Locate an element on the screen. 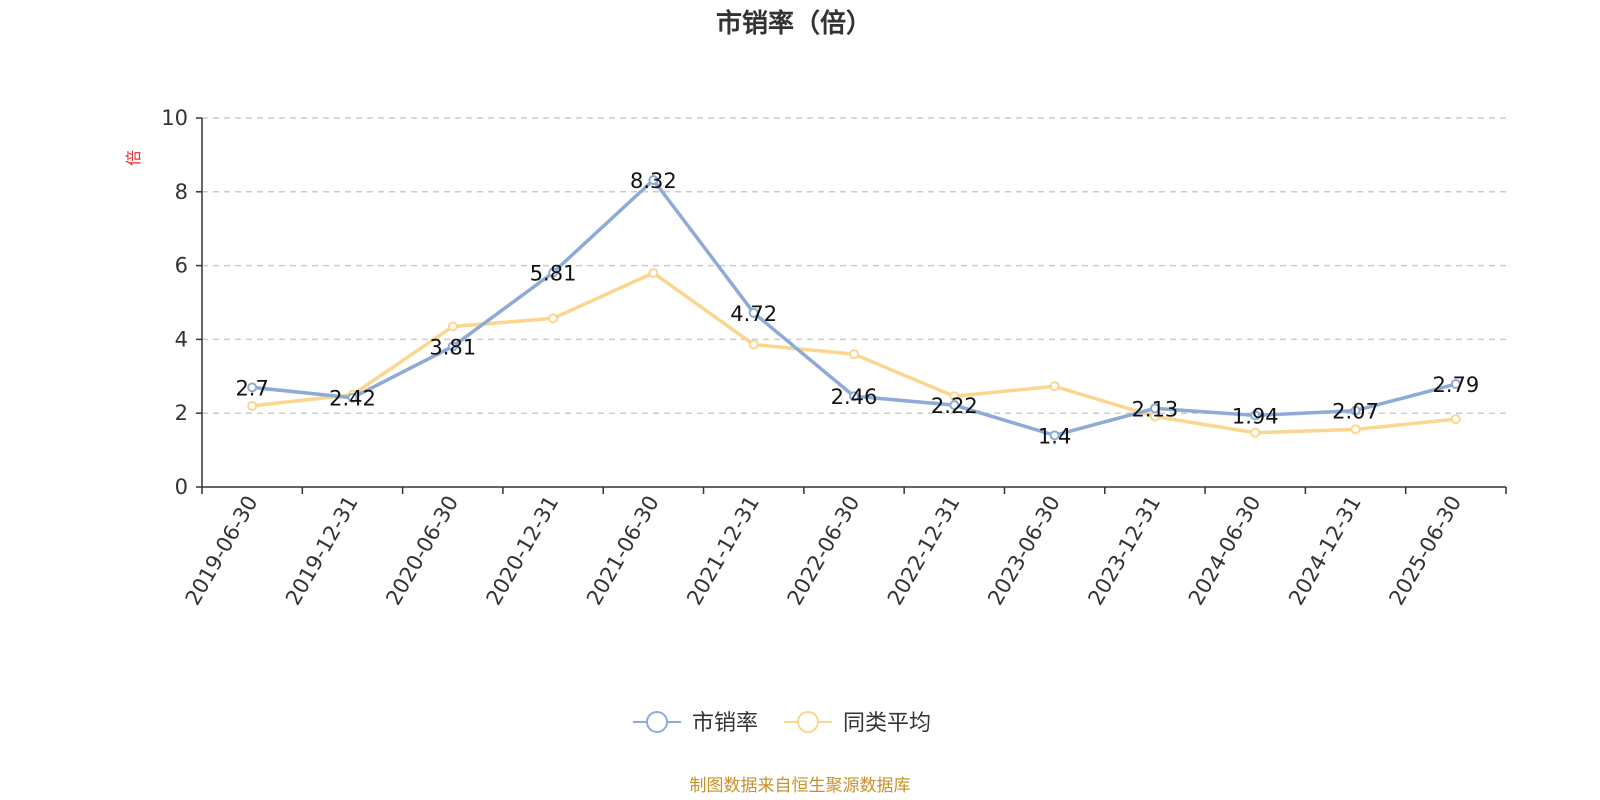 This screenshot has width=1600, height=800. data-label: 2.7 is located at coordinates (251, 388).